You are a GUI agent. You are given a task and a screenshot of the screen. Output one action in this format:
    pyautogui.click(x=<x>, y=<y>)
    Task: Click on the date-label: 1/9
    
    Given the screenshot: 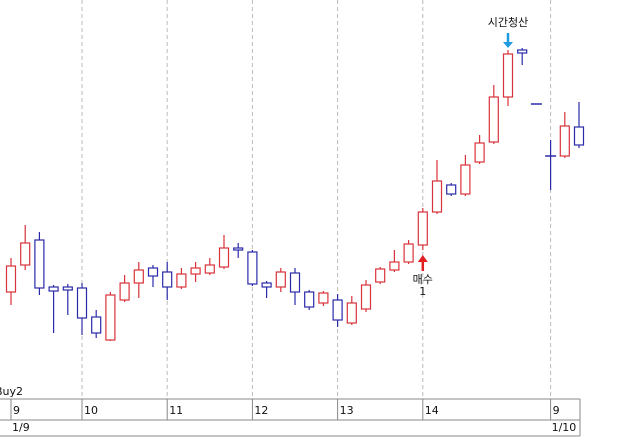 What is the action you would take?
    pyautogui.click(x=21, y=427)
    